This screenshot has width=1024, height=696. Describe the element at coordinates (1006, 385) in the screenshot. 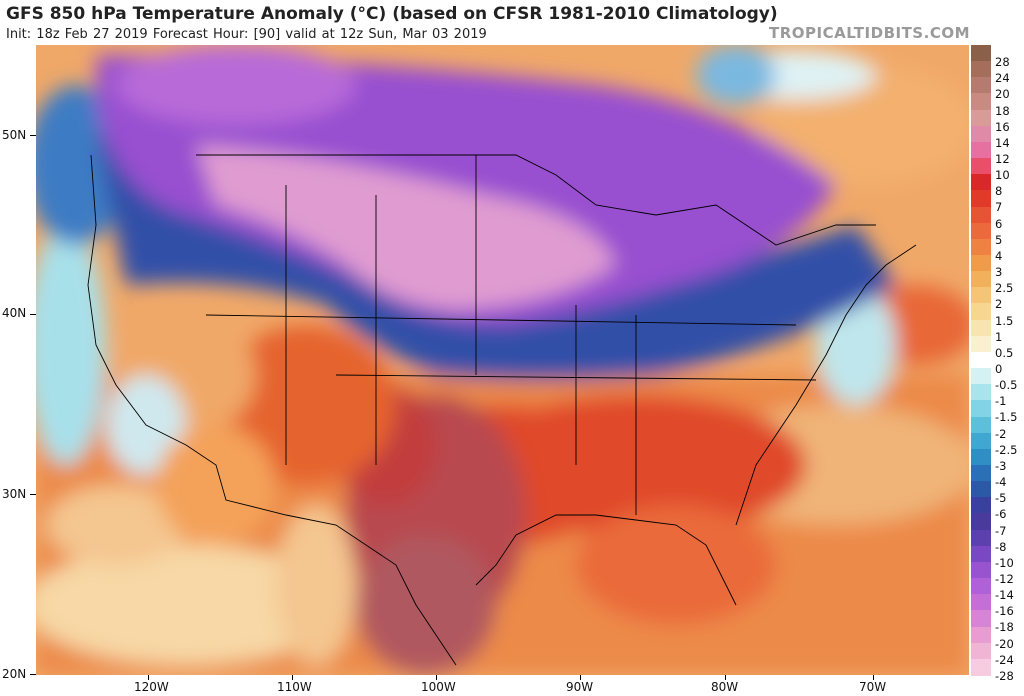

I see `colorbar-label: -0.5` at that location.